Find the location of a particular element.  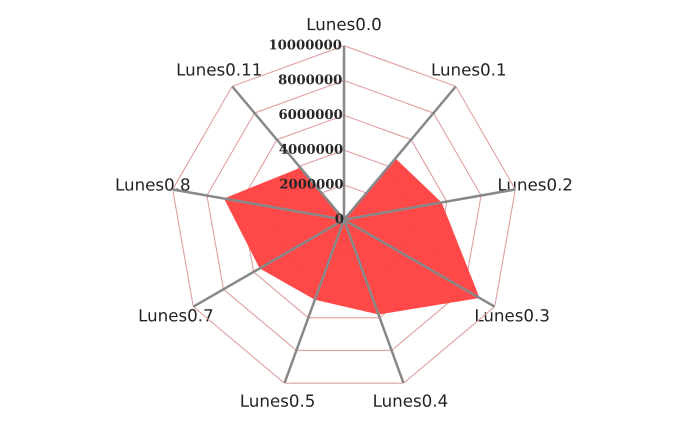

spoke-label: Lunes0.11 is located at coordinates (219, 69).